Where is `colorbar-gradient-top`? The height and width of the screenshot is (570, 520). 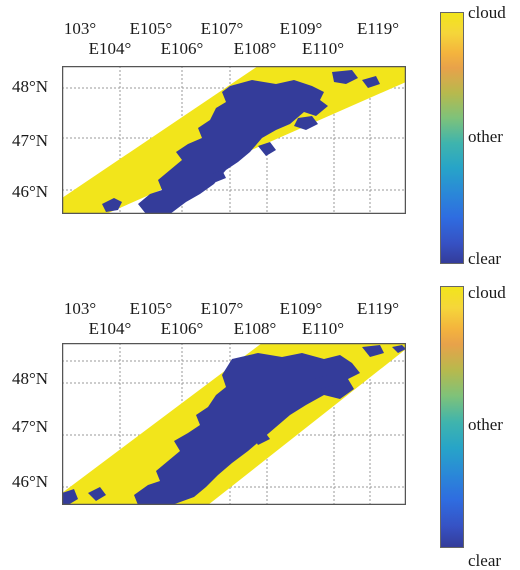
colorbar-gradient-top is located at coordinates (452, 138).